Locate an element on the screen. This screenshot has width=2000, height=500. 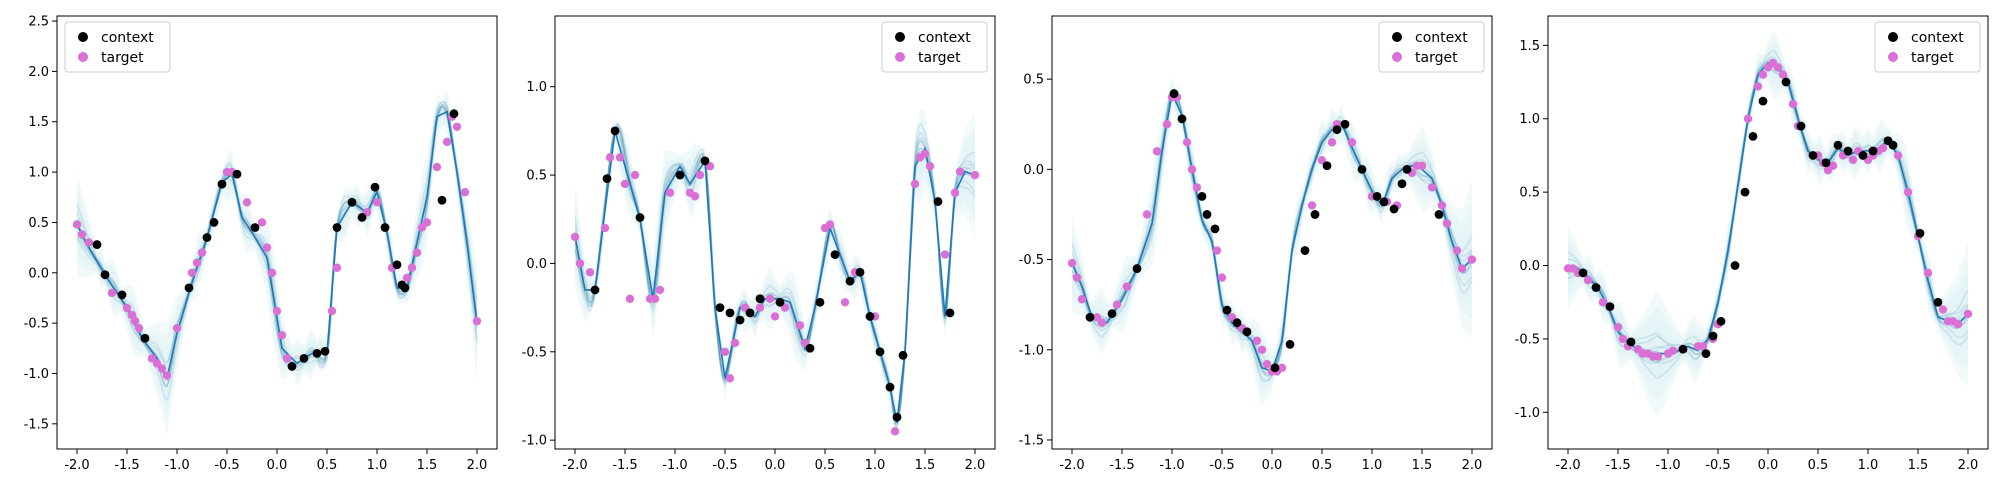
y-tick-label: -0.5 is located at coordinates (36, 324).